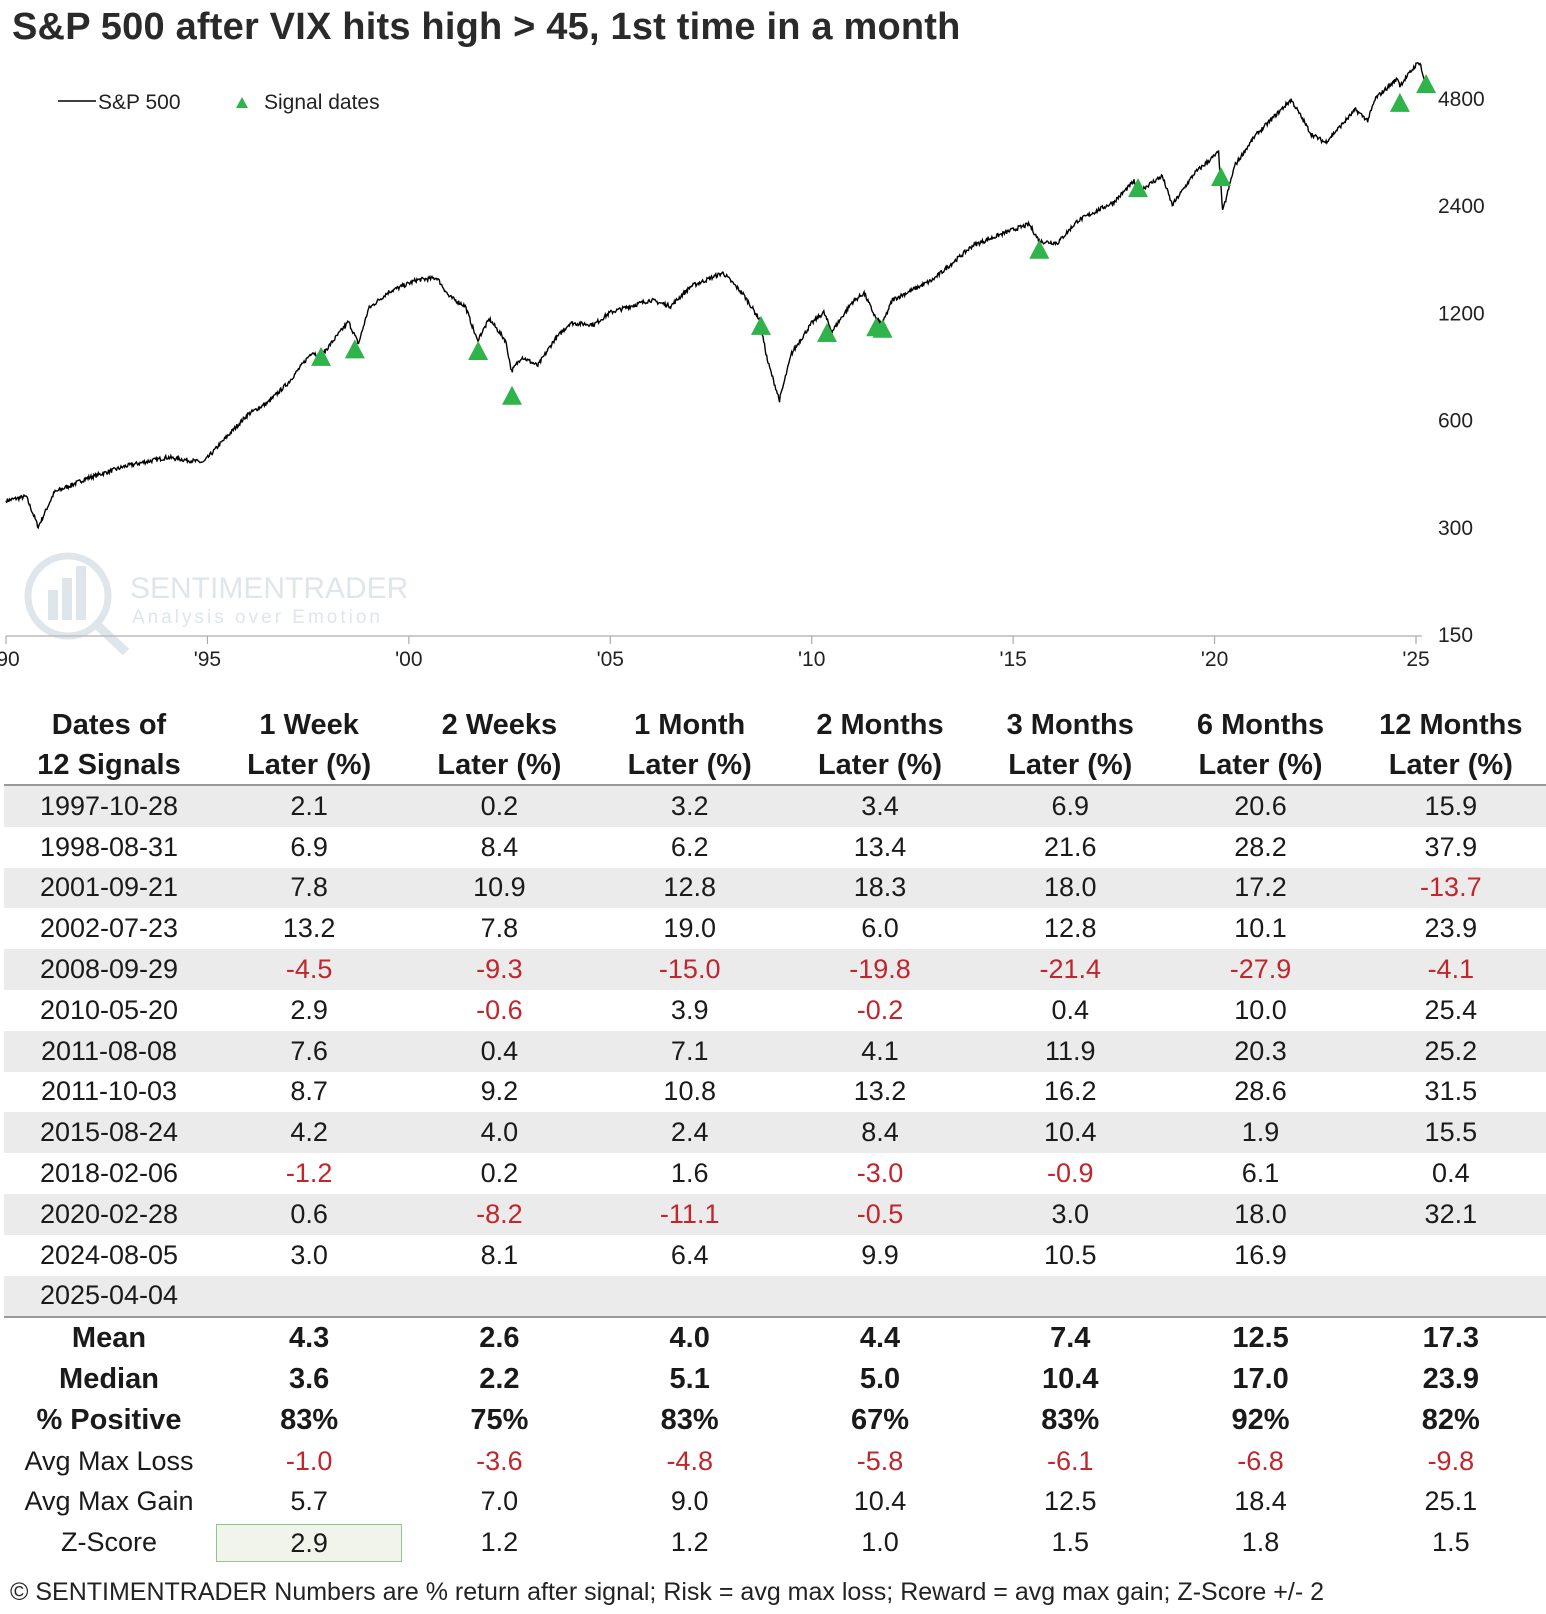 The height and width of the screenshot is (1614, 1546). What do you see at coordinates (880, 1132) in the screenshot?
I see `table-cell: 8.4` at bounding box center [880, 1132].